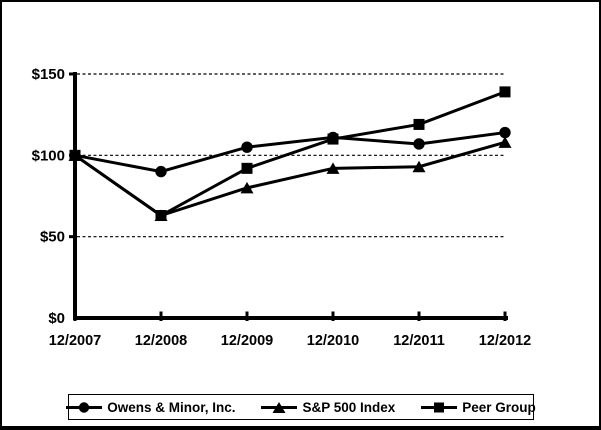  What do you see at coordinates (56, 318) in the screenshot?
I see `y-axis-tick-label: $0` at bounding box center [56, 318].